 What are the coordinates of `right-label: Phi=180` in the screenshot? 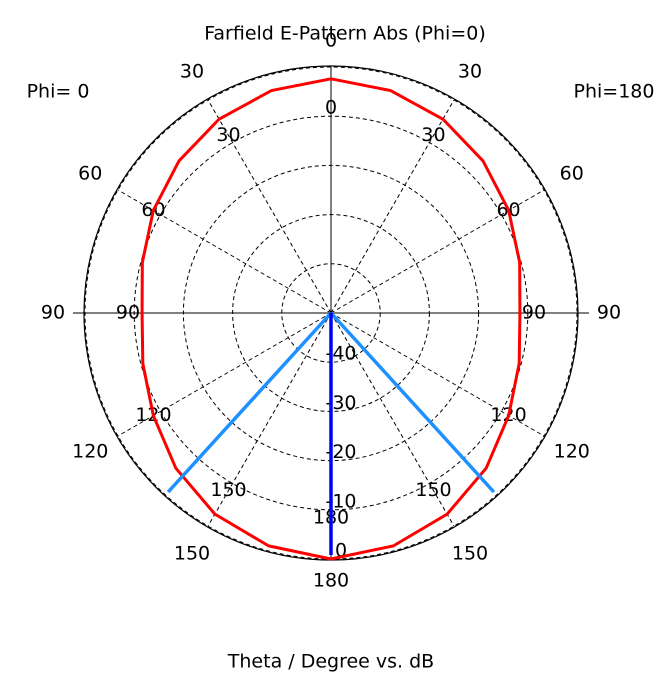 It's located at (614, 92).